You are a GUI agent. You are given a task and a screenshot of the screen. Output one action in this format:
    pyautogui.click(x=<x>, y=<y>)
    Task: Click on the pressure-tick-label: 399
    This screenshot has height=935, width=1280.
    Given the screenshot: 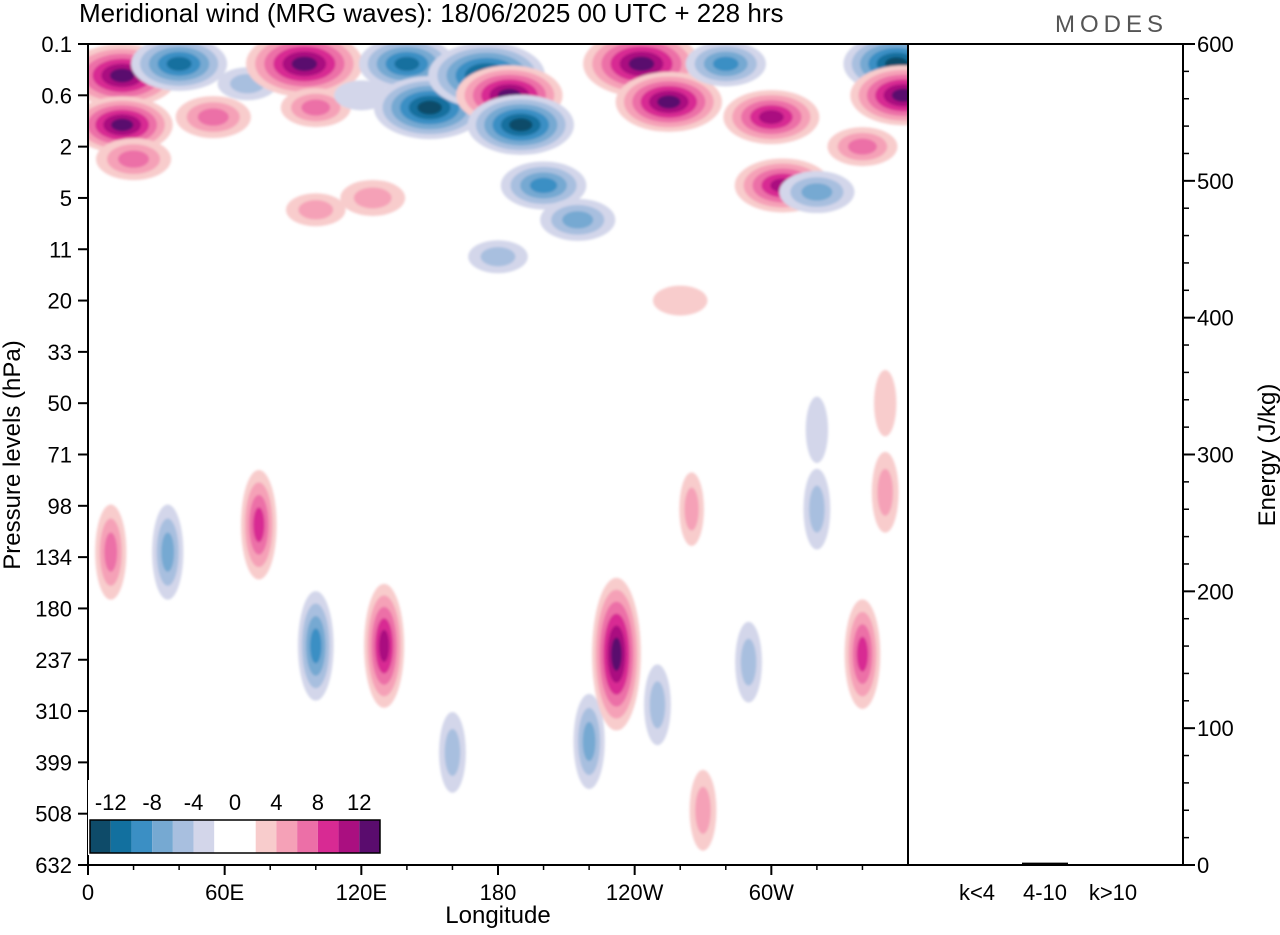 What is the action you would take?
    pyautogui.click(x=53, y=762)
    